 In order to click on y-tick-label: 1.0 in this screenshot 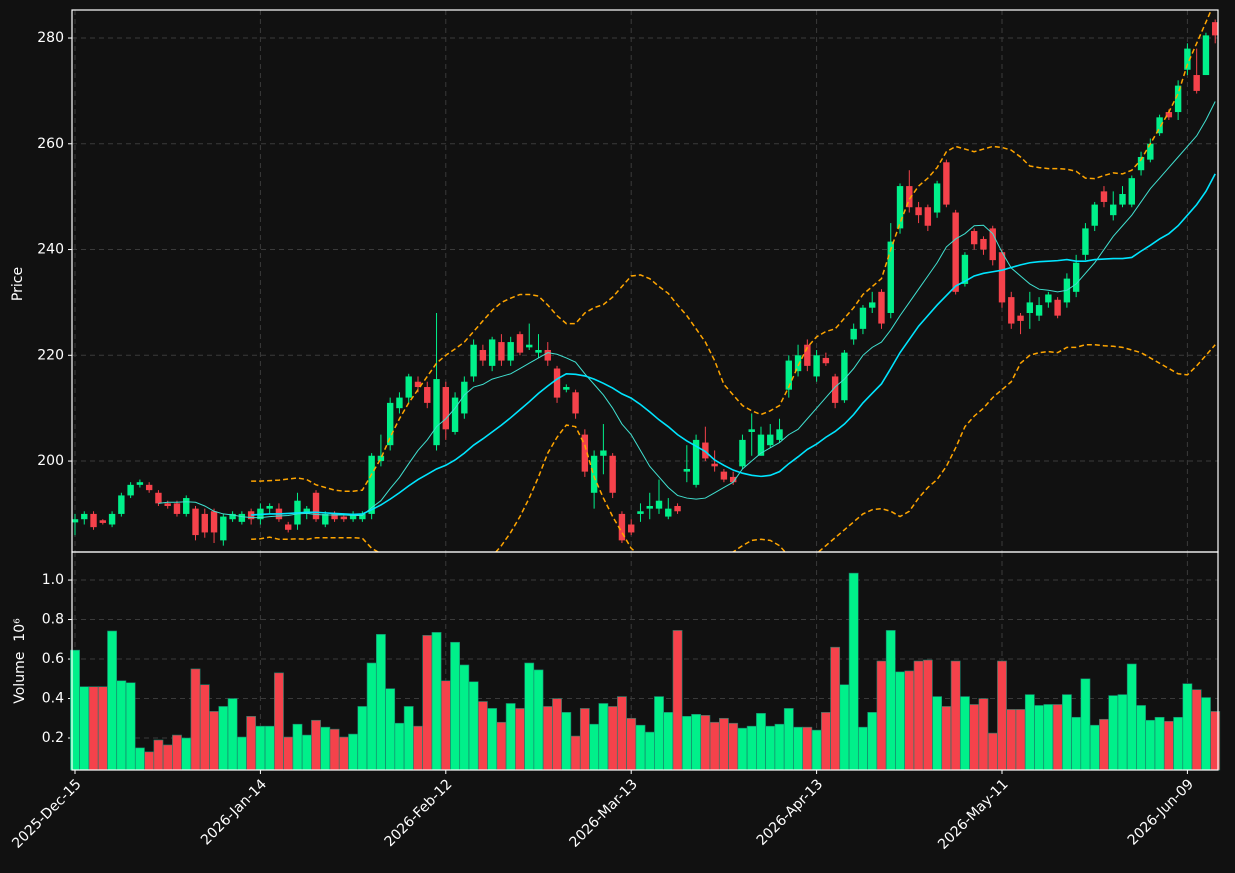, I will do `click(53, 580)`.